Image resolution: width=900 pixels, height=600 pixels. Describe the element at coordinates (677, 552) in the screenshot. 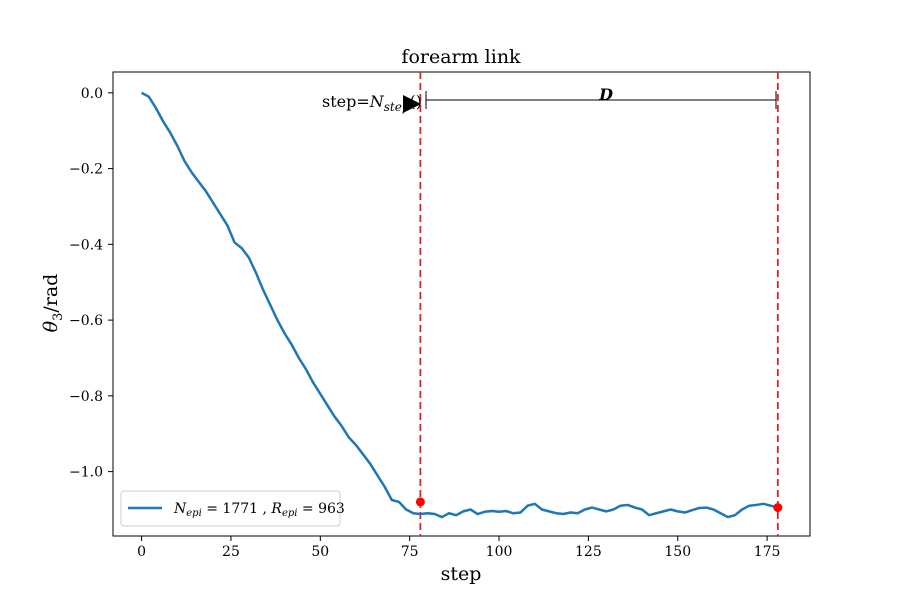

I see `x-tick-label: 150` at that location.